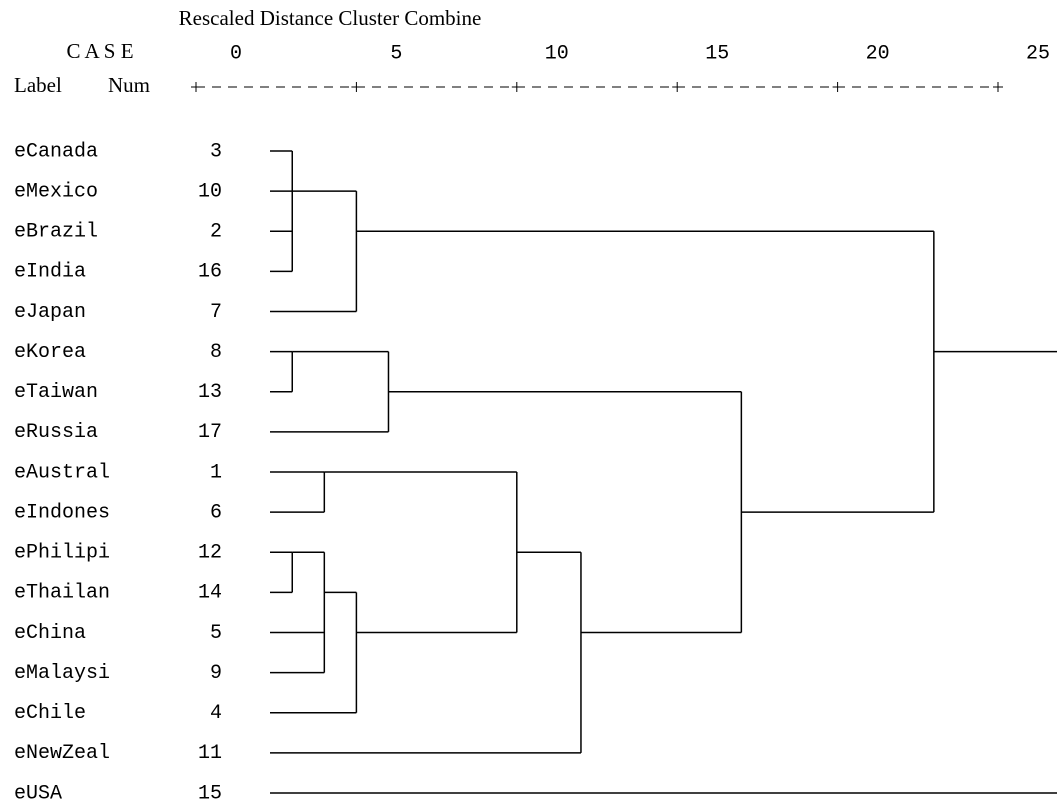 The height and width of the screenshot is (801, 1057). Describe the element at coordinates (210, 272) in the screenshot. I see `case-num: 16` at that location.